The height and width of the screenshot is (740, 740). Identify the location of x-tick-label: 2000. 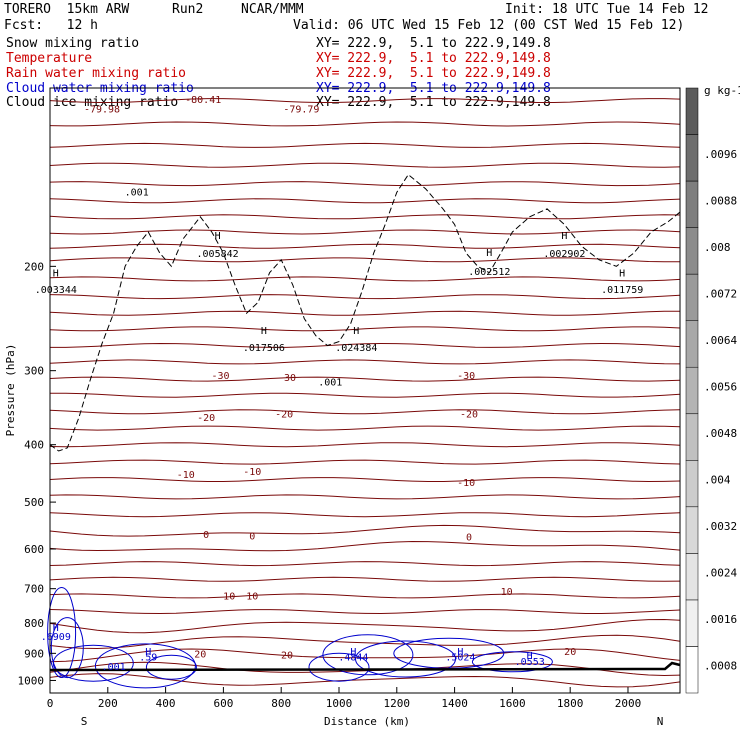
(628, 703).